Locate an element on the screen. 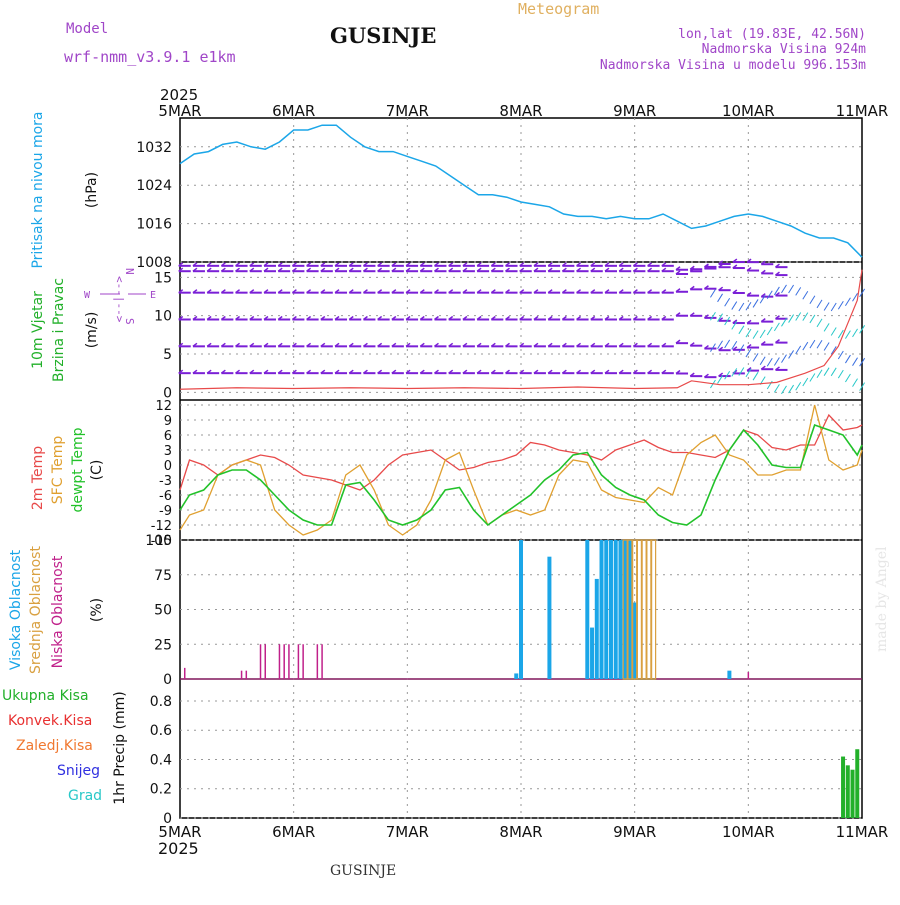 Image resolution: width=900 pixels, height=905 pixels. top-time-tick: 10MAR is located at coordinates (748, 111).